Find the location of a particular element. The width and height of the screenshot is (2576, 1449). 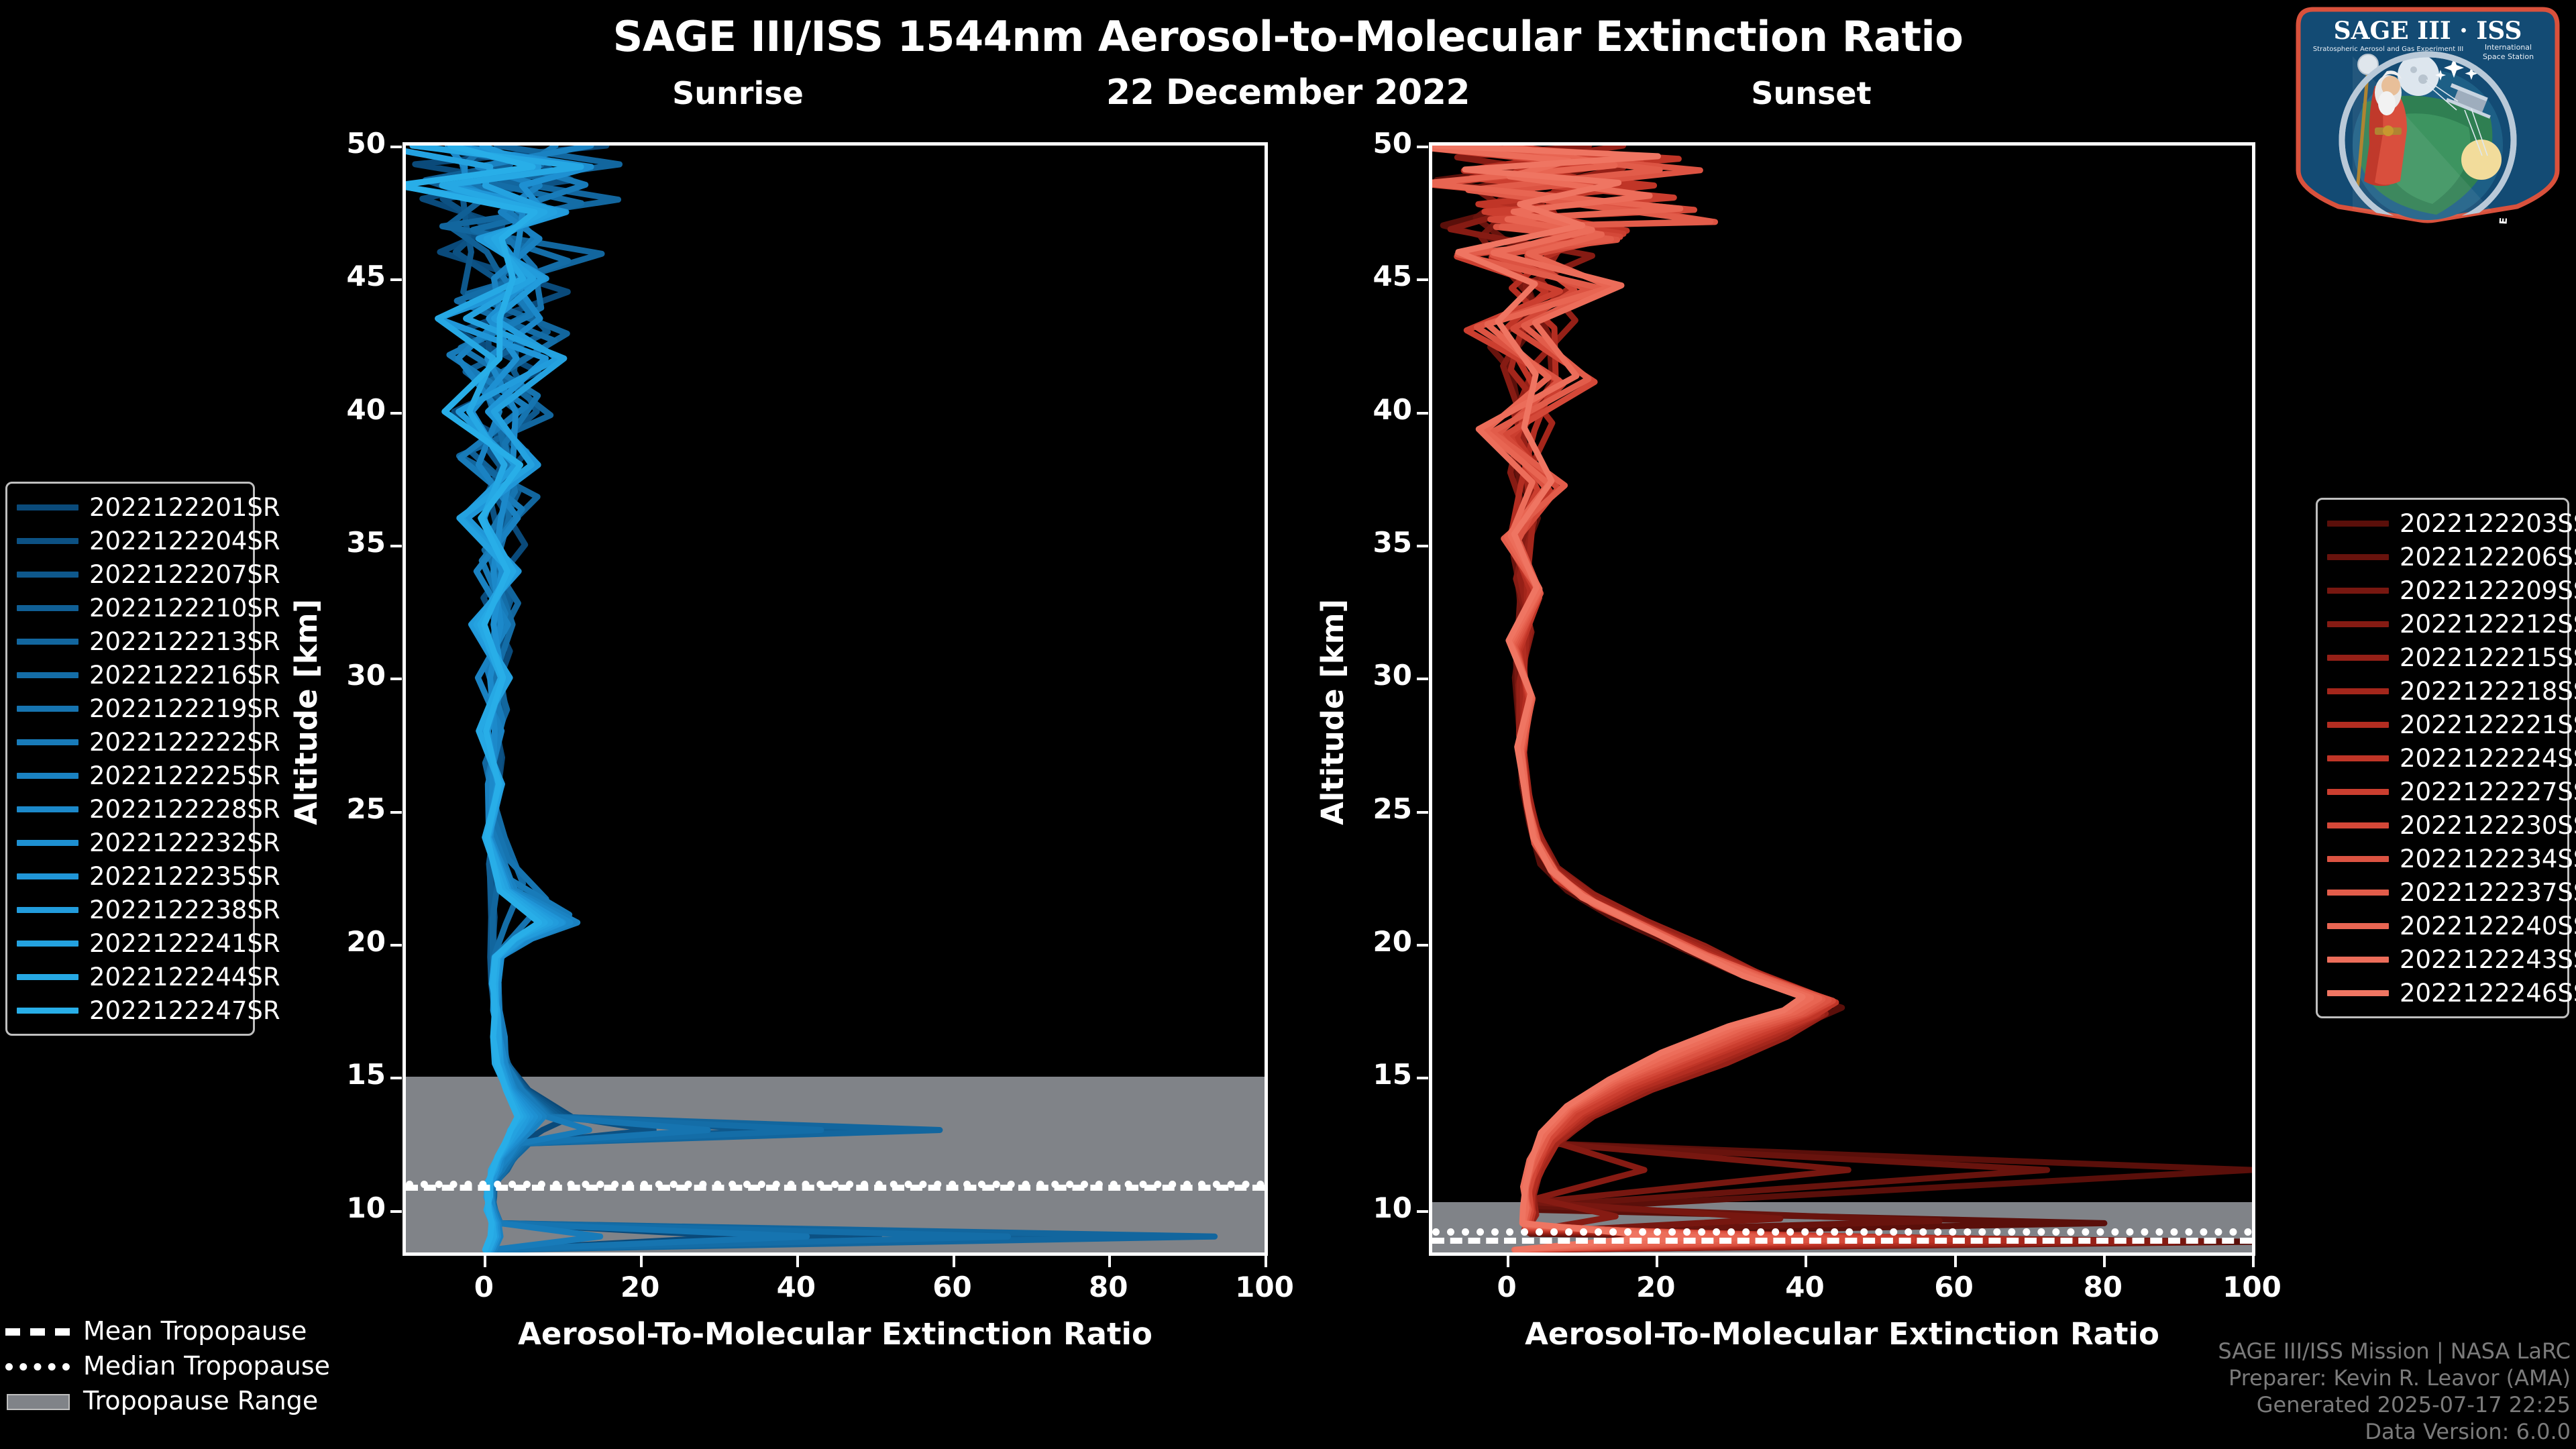

y-tick-label: 15 is located at coordinates (366, 1074).